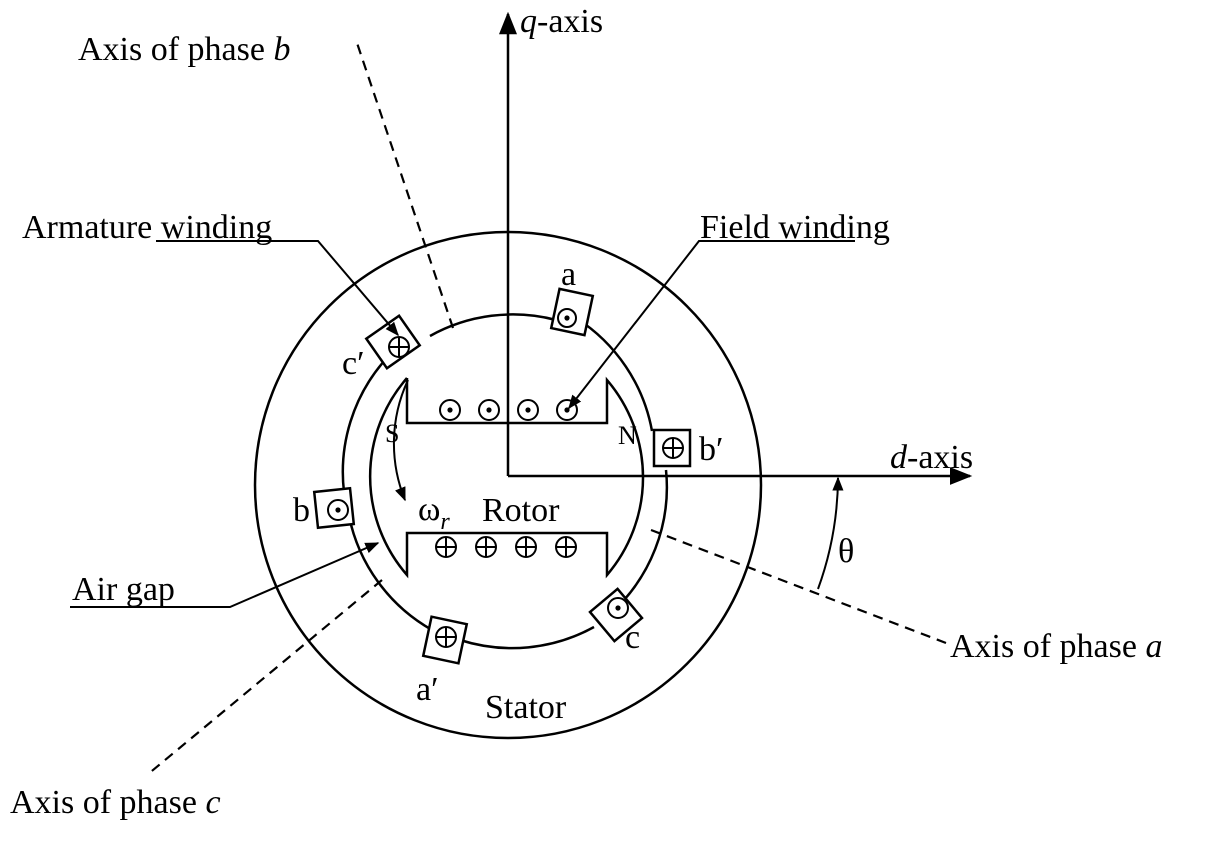  I want to click on armature-winding-label: Armature winding, so click(147, 227).